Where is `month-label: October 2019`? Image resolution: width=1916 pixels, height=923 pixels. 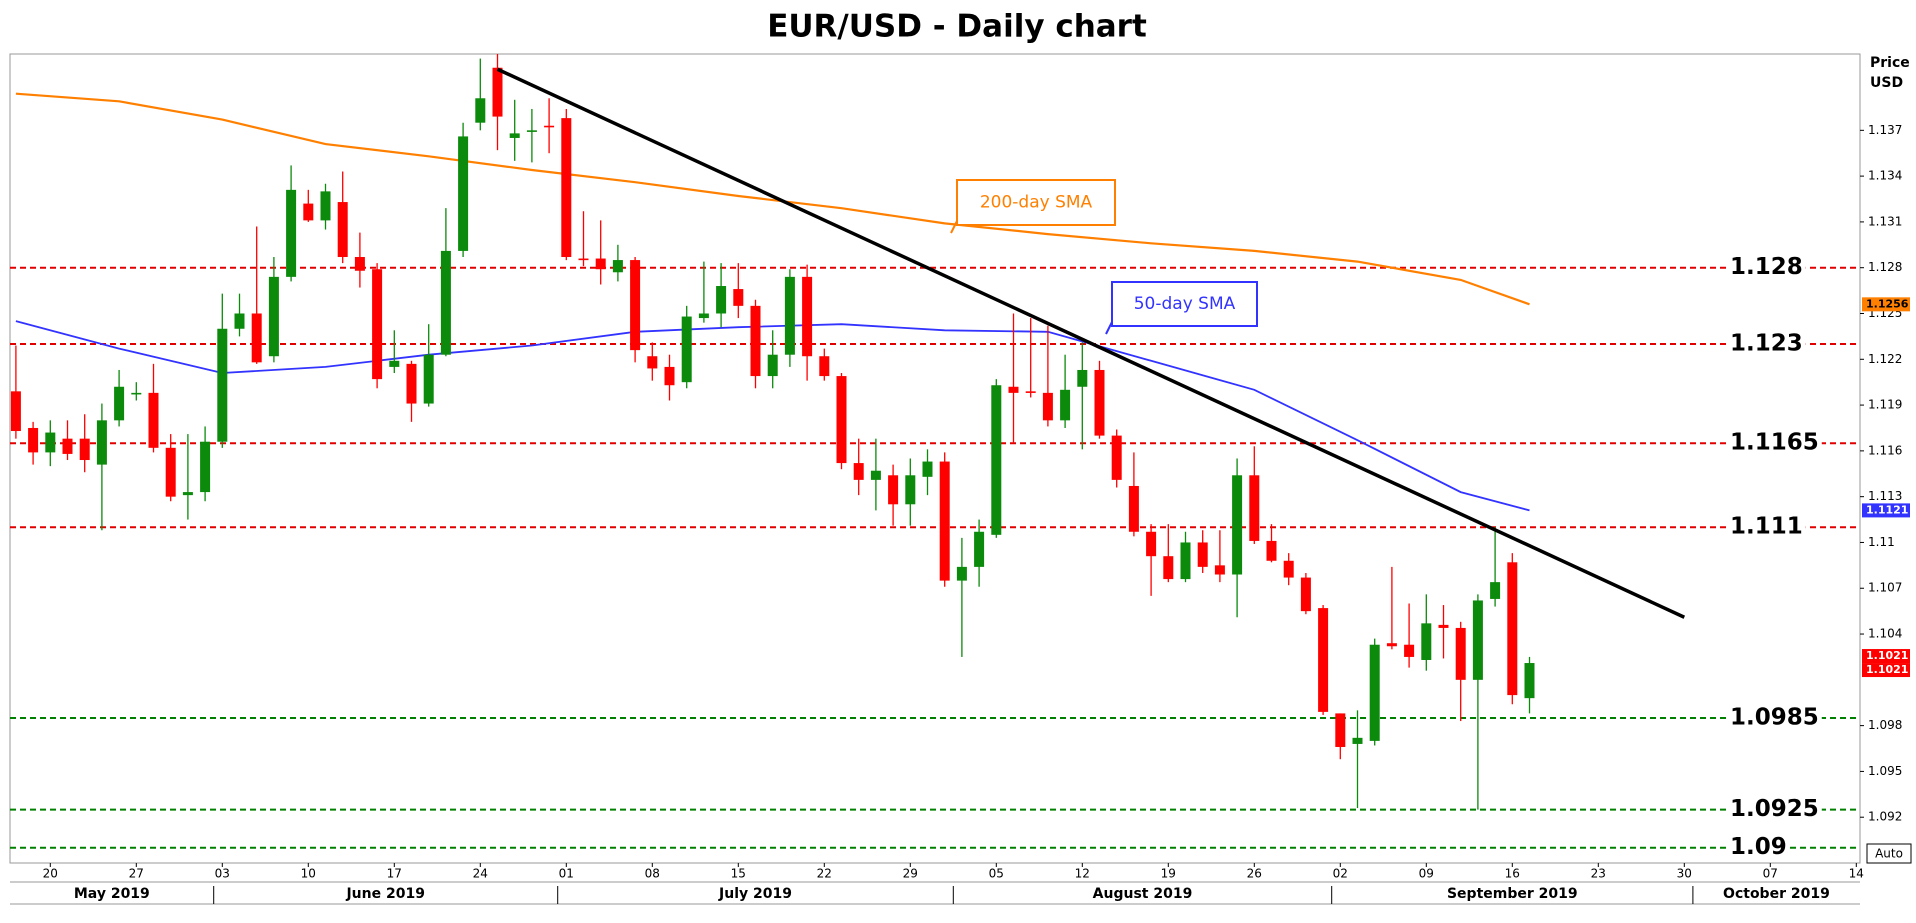 month-label: October 2019 is located at coordinates (1776, 894).